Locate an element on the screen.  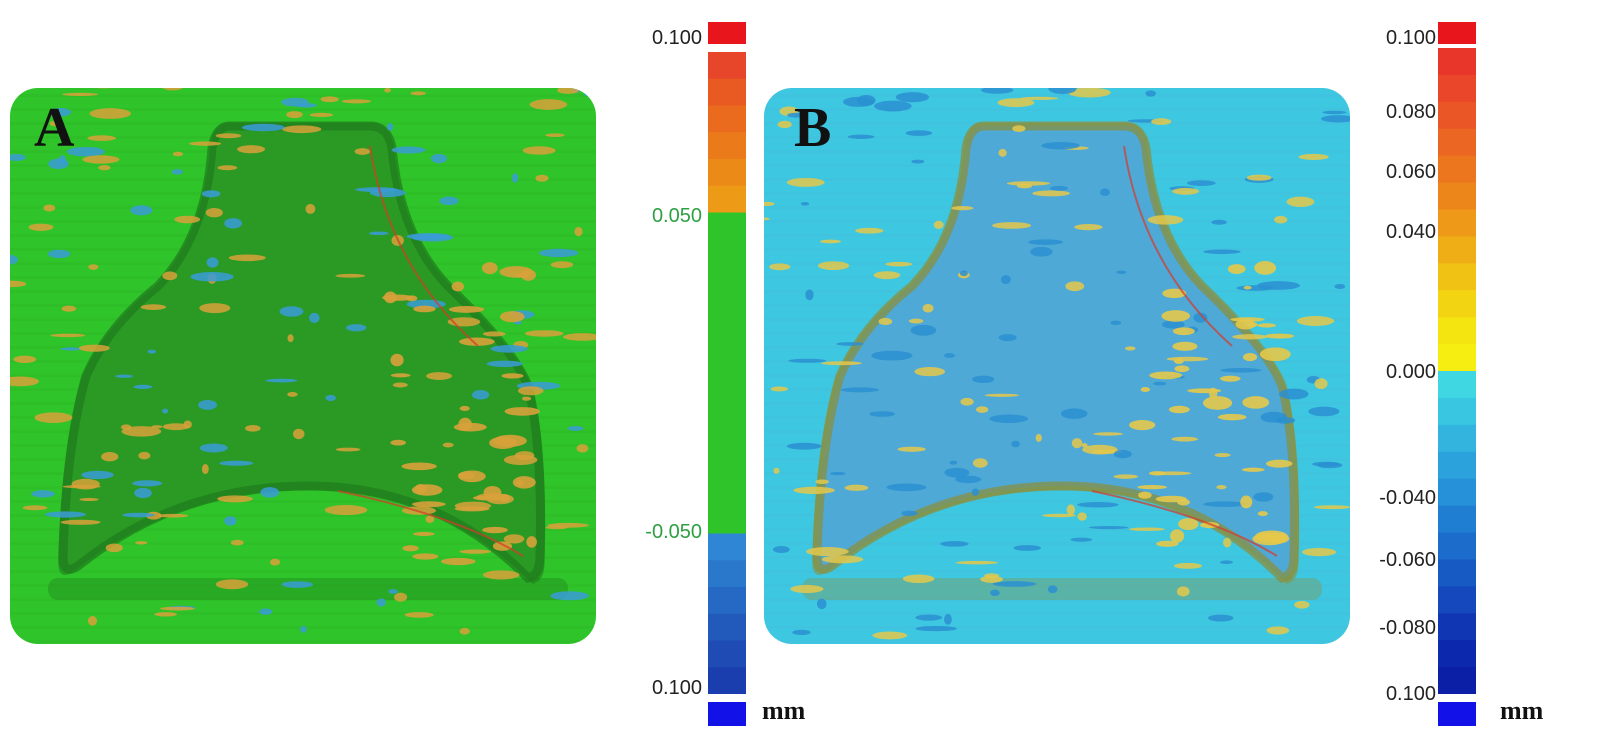
color-bar-b is located at coordinates (1457, 374).